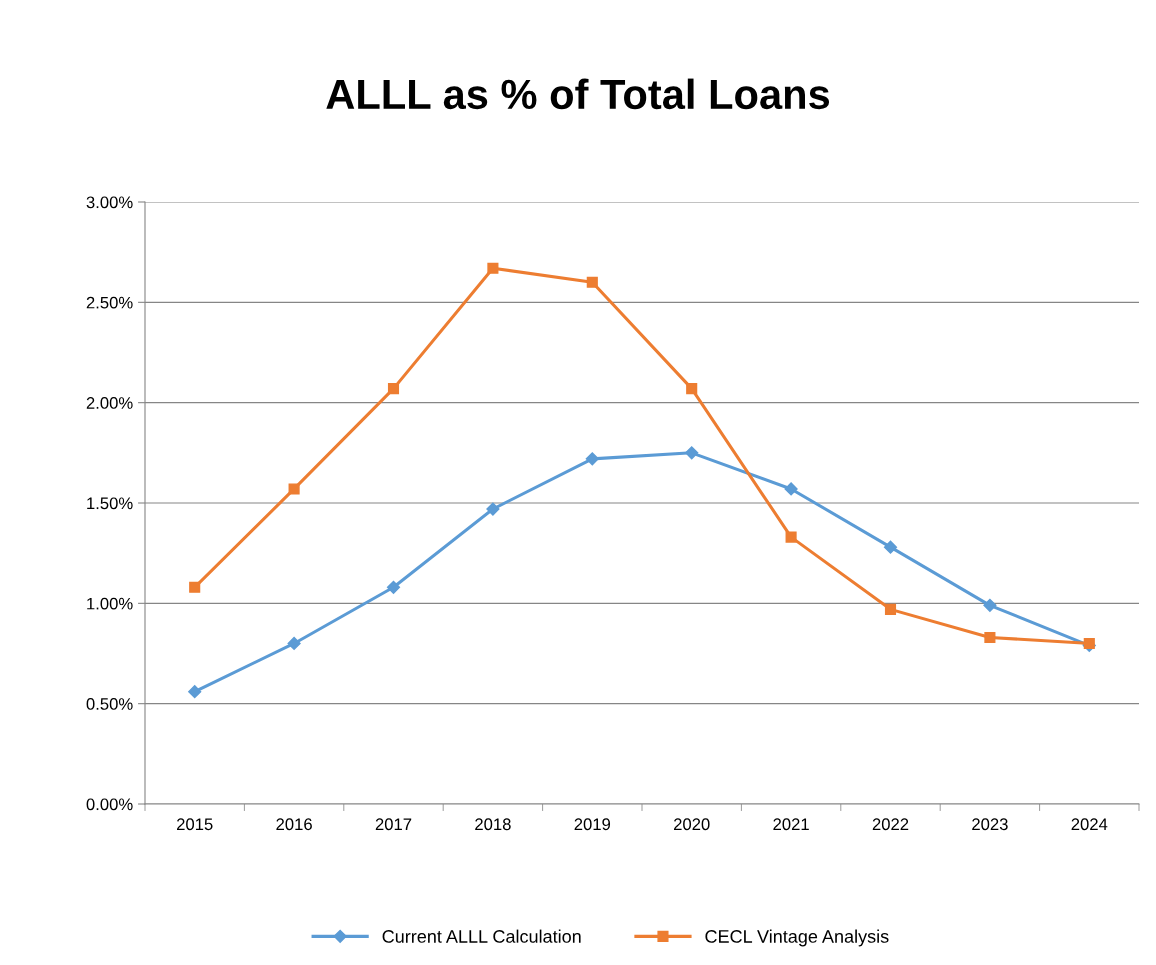  I want to click on x-tick-label: 2023, so click(990, 824).